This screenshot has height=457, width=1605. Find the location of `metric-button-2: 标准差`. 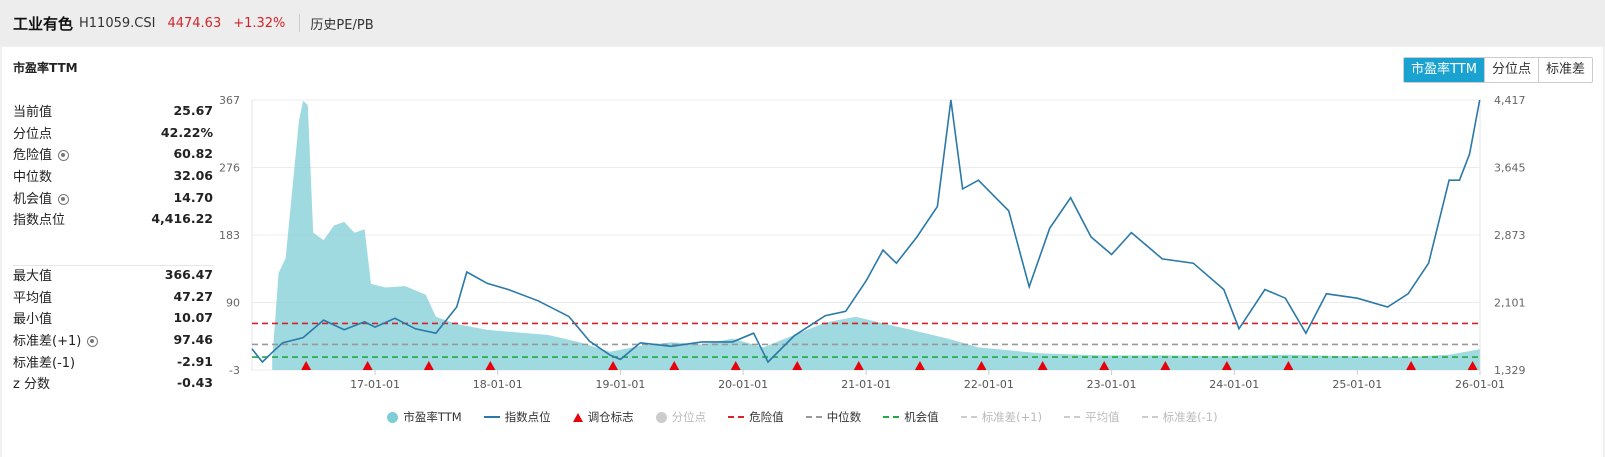

metric-button-2: 标准差 is located at coordinates (1564, 70).